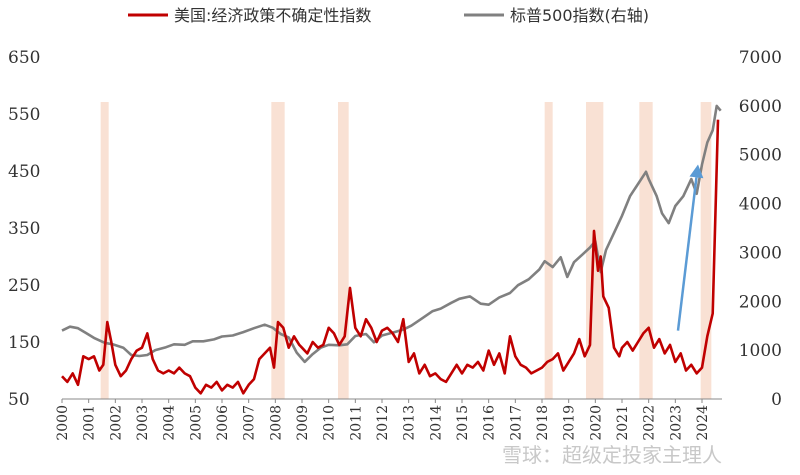 The width and height of the screenshot is (800, 475). I want to click on x-tick-label: 2015, so click(463, 423).